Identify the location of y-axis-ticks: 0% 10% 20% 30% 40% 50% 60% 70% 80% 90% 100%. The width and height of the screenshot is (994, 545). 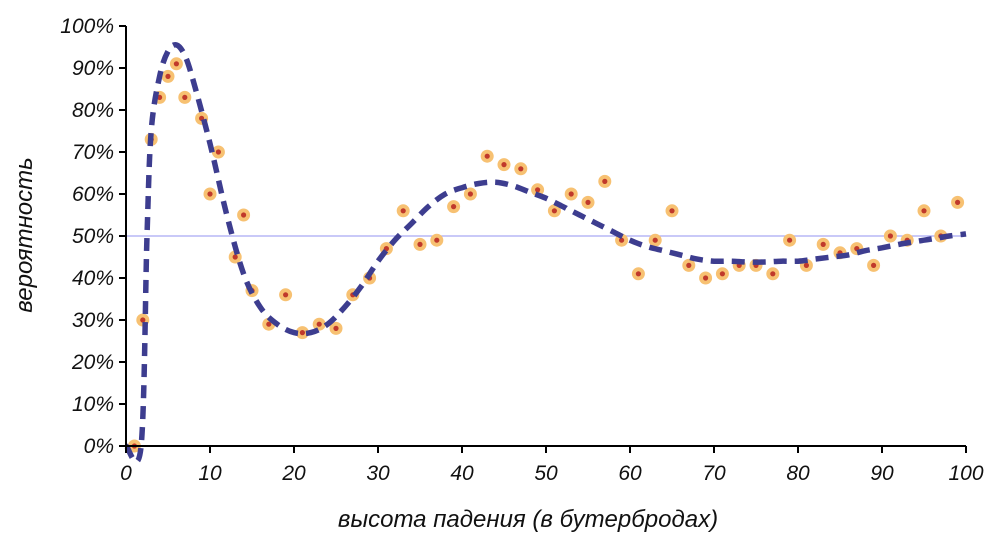
(93, 236).